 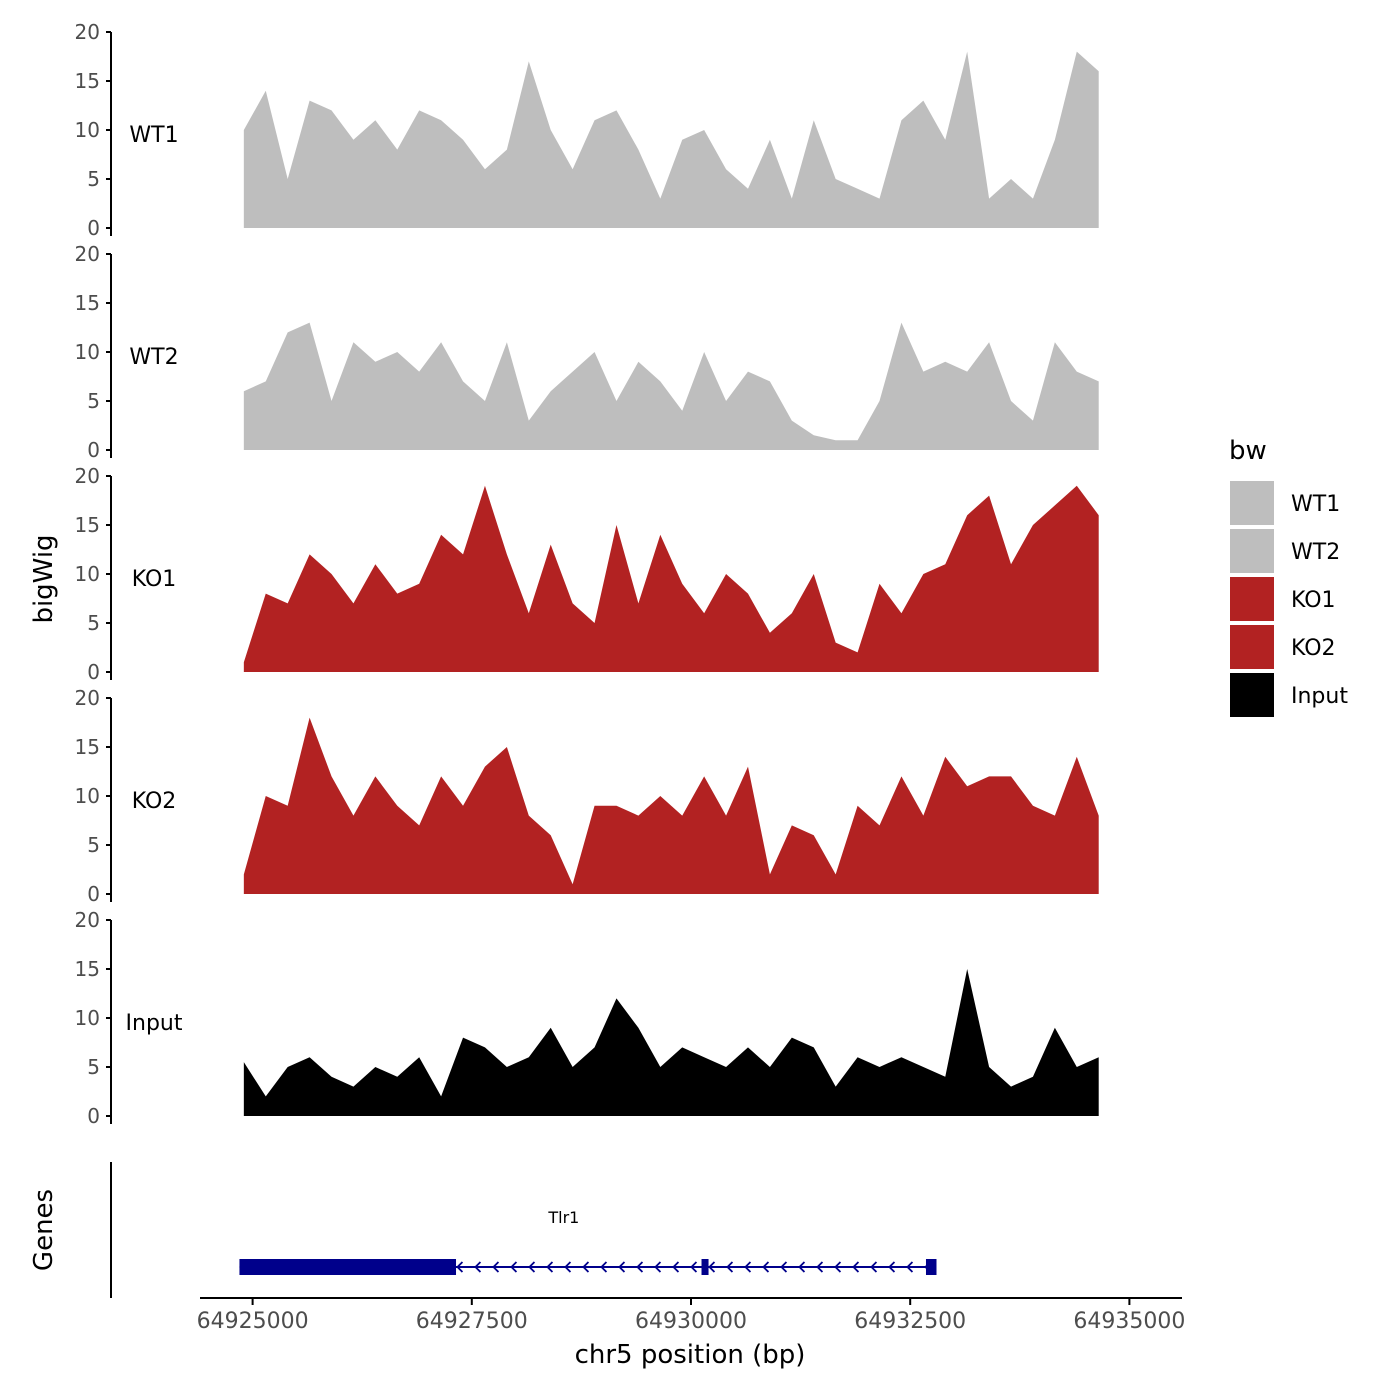 I want to click on panel-wt1: 0 5 10 15 20 WT1, so click(x=587, y=130).